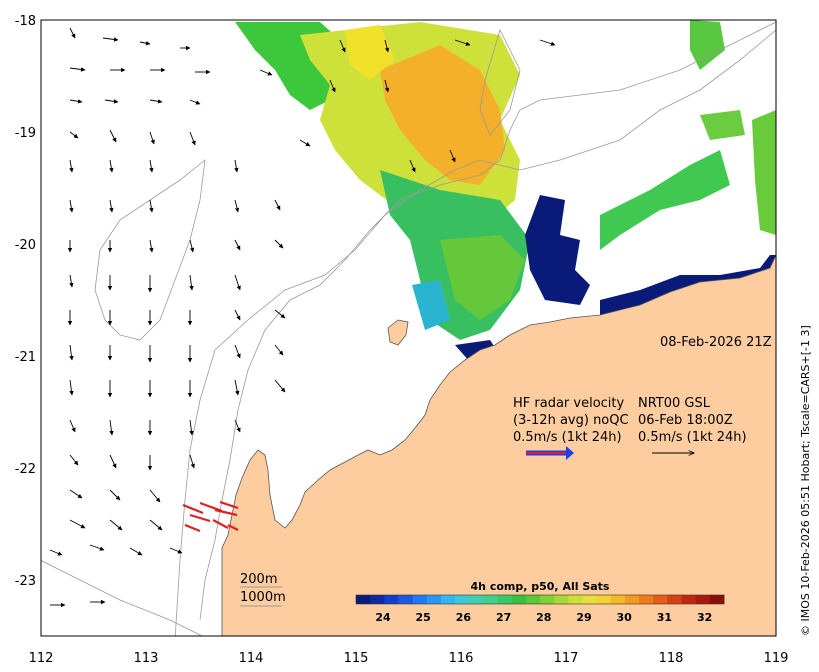 Image resolution: width=819 pixels, height=672 pixels. What do you see at coordinates (25, 301) in the screenshot?
I see `lat-axis: -18 -19 -20 -21 -22 -23` at bounding box center [25, 301].